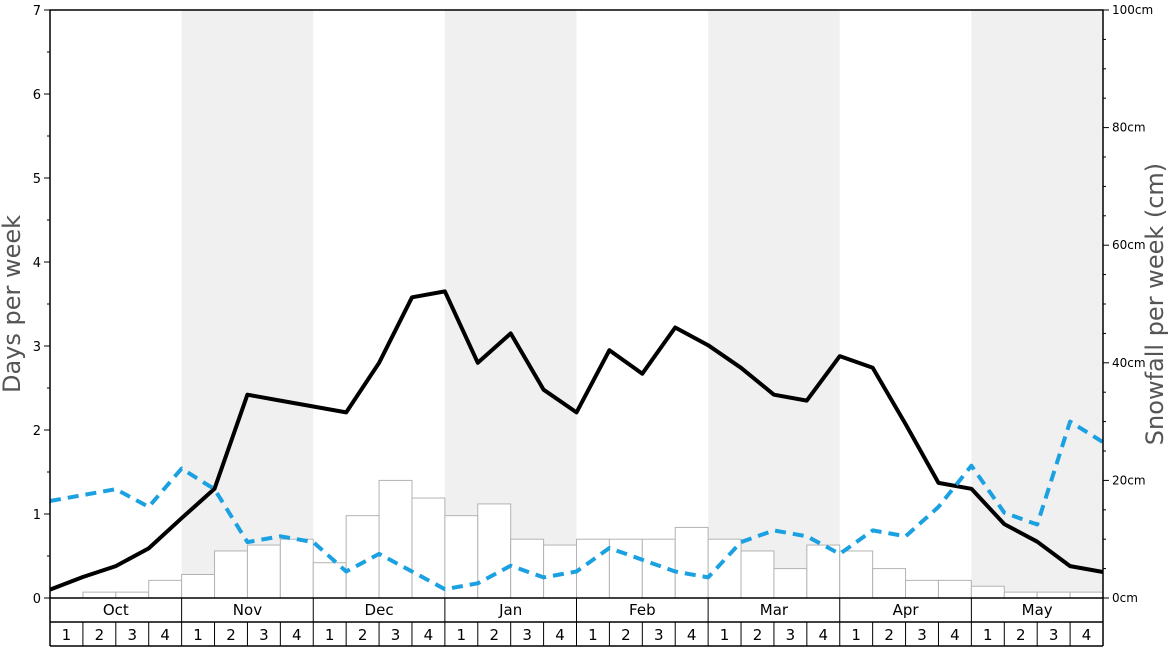 The image size is (1168, 648). I want to click on month-label: May, so click(1037, 610).